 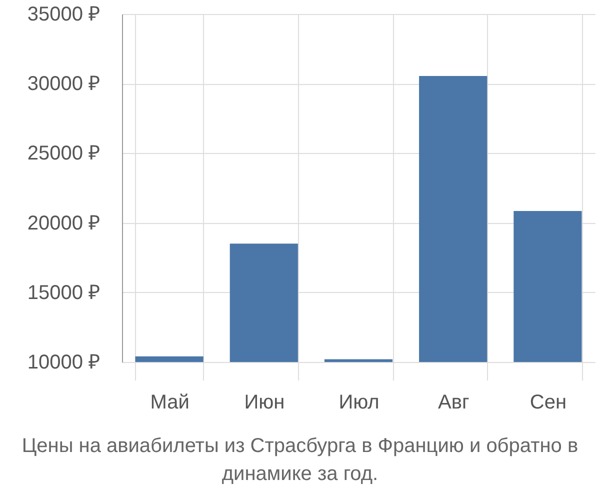 What do you see at coordinates (548, 403) in the screenshot?
I see `x-tick-label: Сен` at bounding box center [548, 403].